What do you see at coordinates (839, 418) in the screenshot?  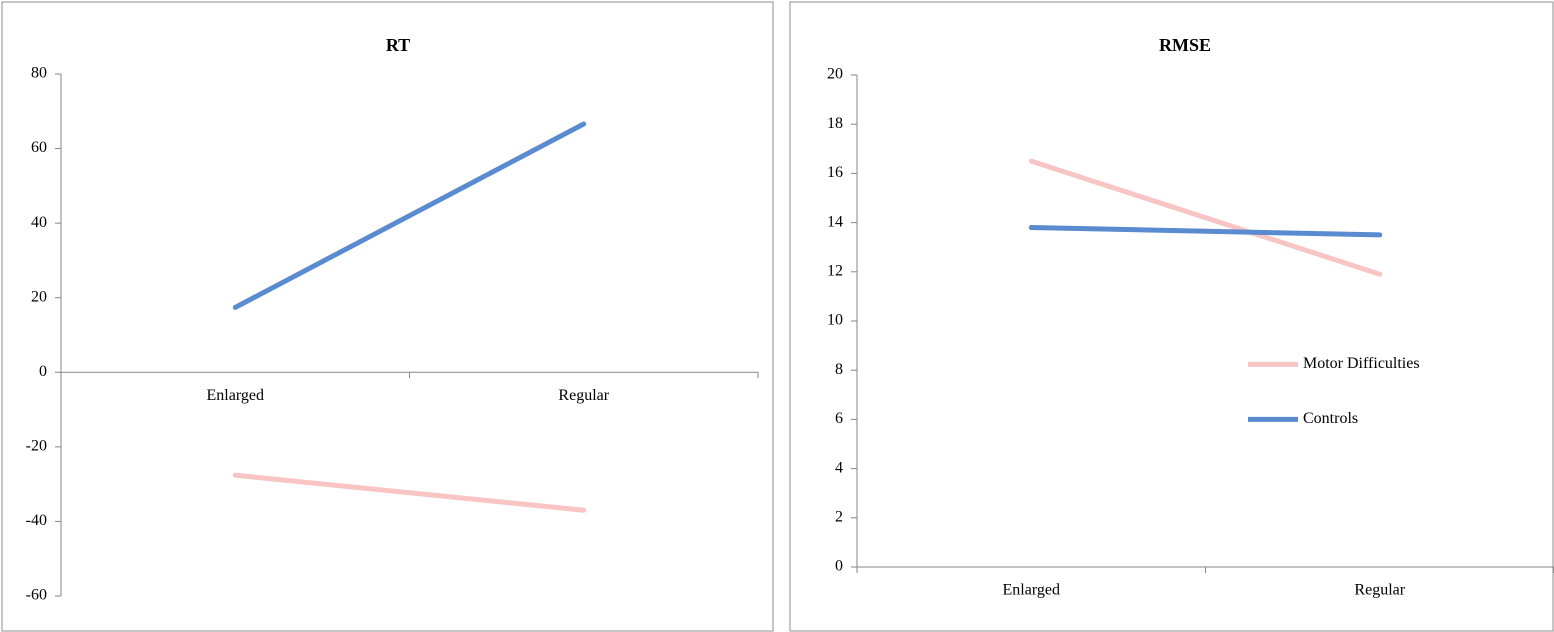 I see `y-tick-label: 6` at bounding box center [839, 418].